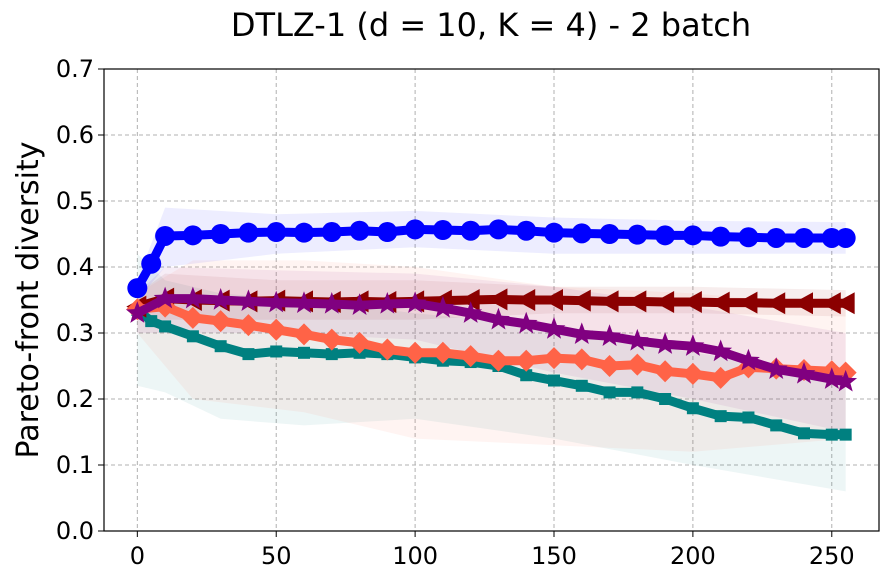 Image resolution: width=888 pixels, height=578 pixels. Describe the element at coordinates (832, 556) in the screenshot. I see `x-tick-label: 250` at that location.